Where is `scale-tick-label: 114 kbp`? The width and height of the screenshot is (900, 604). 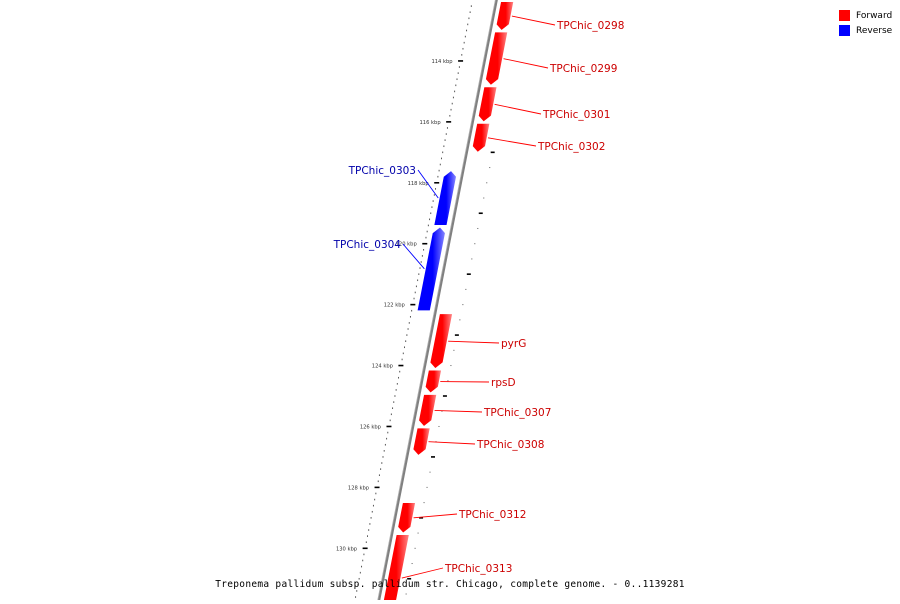
scale-tick-label: 114 kbp is located at coordinates (442, 62).